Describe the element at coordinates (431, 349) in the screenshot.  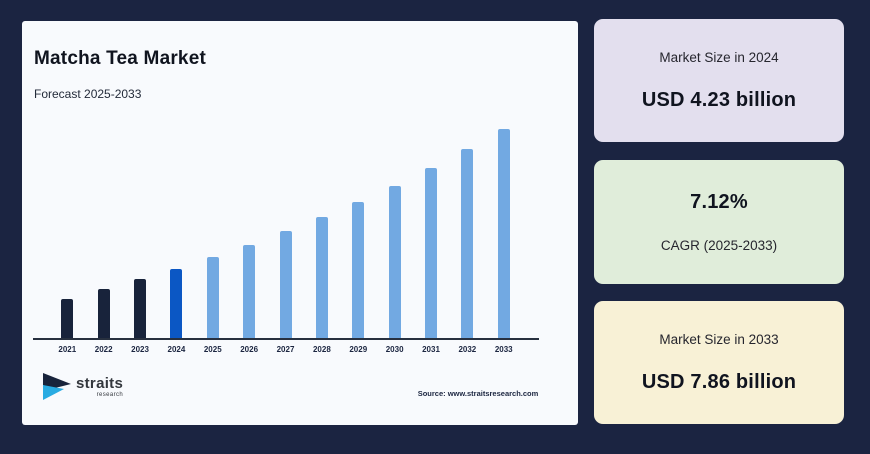
I see `x-axis-label-2031: 2031` at that location.